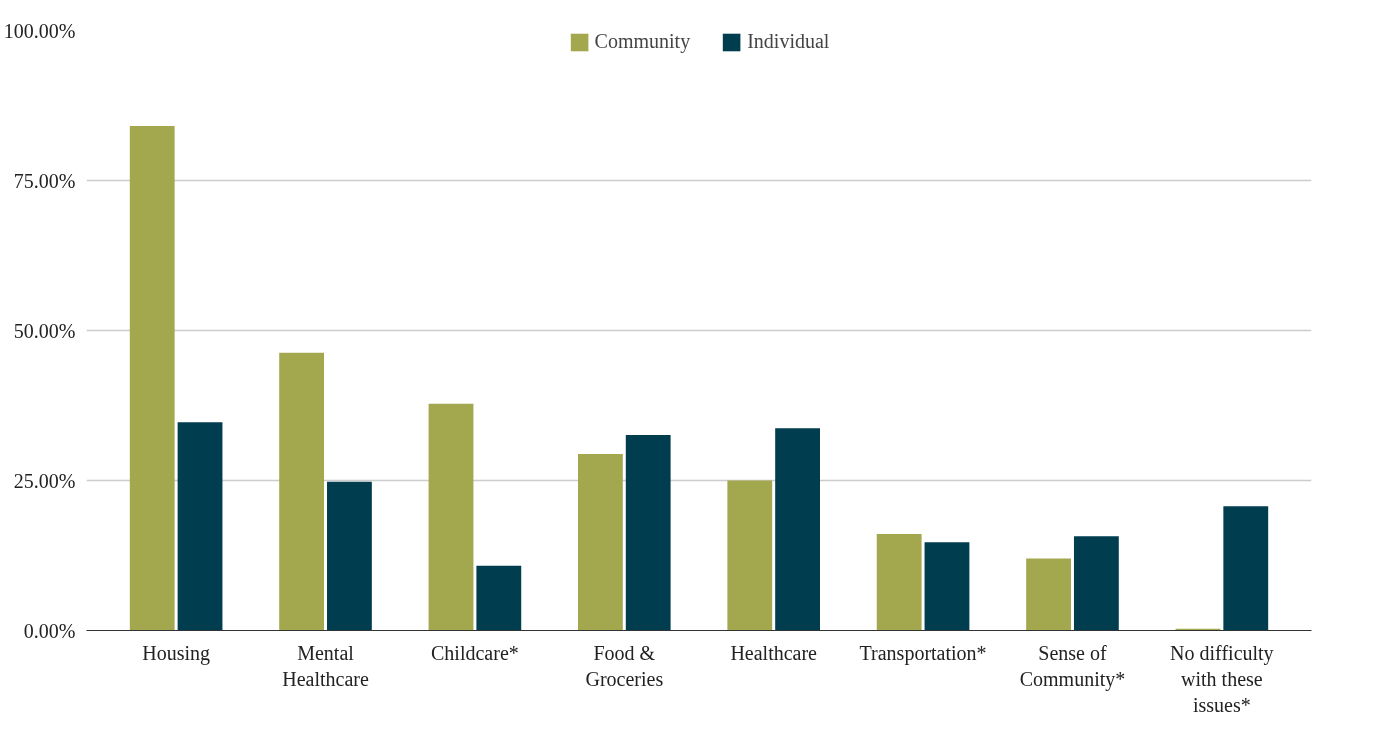 The height and width of the screenshot is (747, 1389). I want to click on x-tick-label: Housing, so click(176, 653).